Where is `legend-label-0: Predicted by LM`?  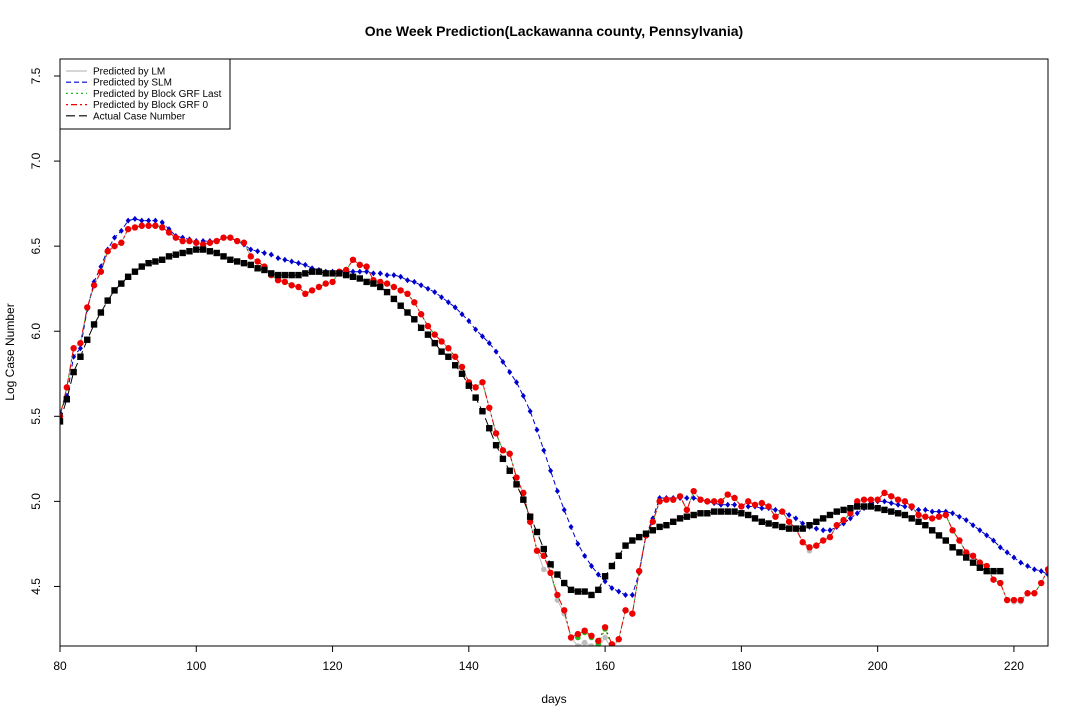
legend-label-0: Predicted by LM is located at coordinates (129, 72).